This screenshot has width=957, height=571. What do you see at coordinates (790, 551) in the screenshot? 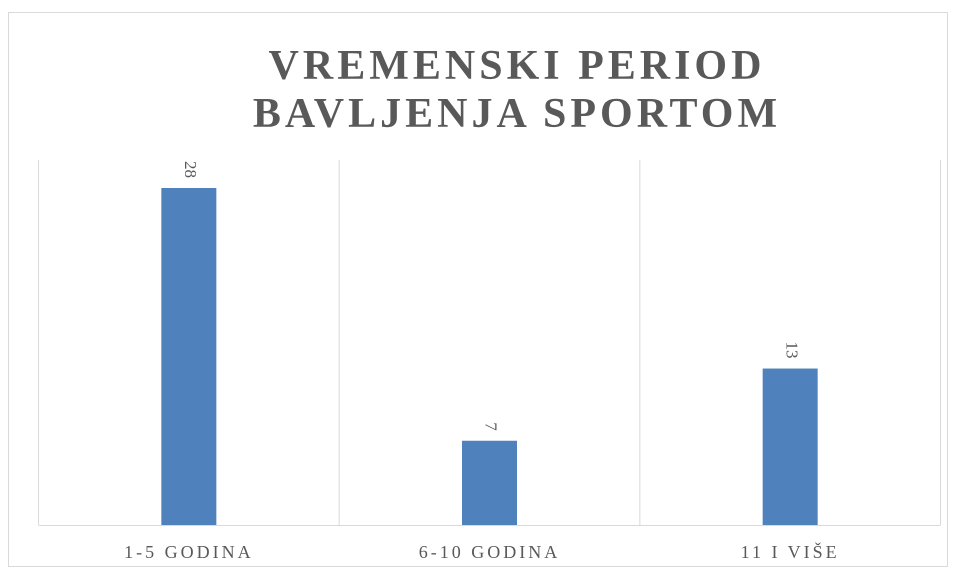
I see `x-tick-label: 11 I VIŠE` at bounding box center [790, 551].